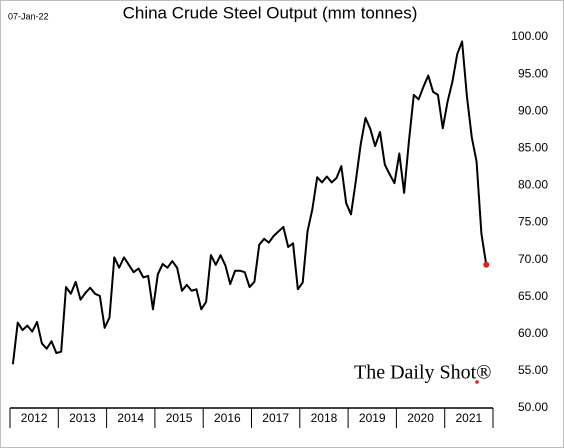 The width and height of the screenshot is (564, 448). What do you see at coordinates (533, 147) in the screenshot?
I see `y-tick-label: 85.00` at bounding box center [533, 147].